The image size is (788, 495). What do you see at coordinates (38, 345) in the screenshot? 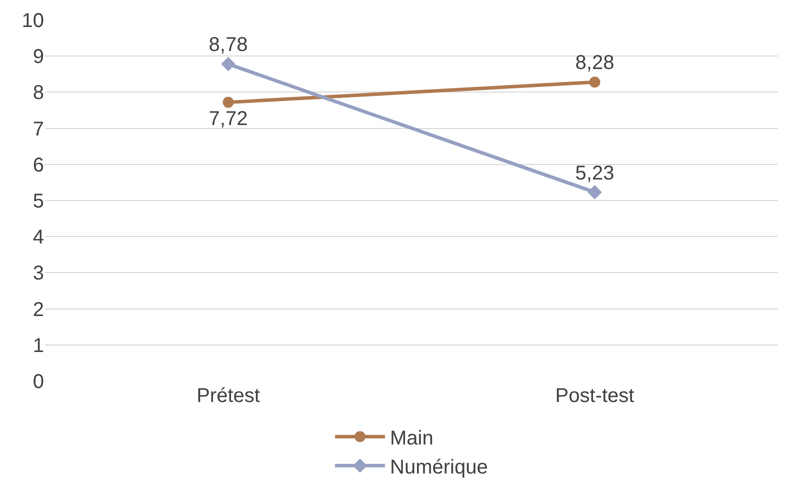
I see `y-tick-label: 1` at bounding box center [38, 345].